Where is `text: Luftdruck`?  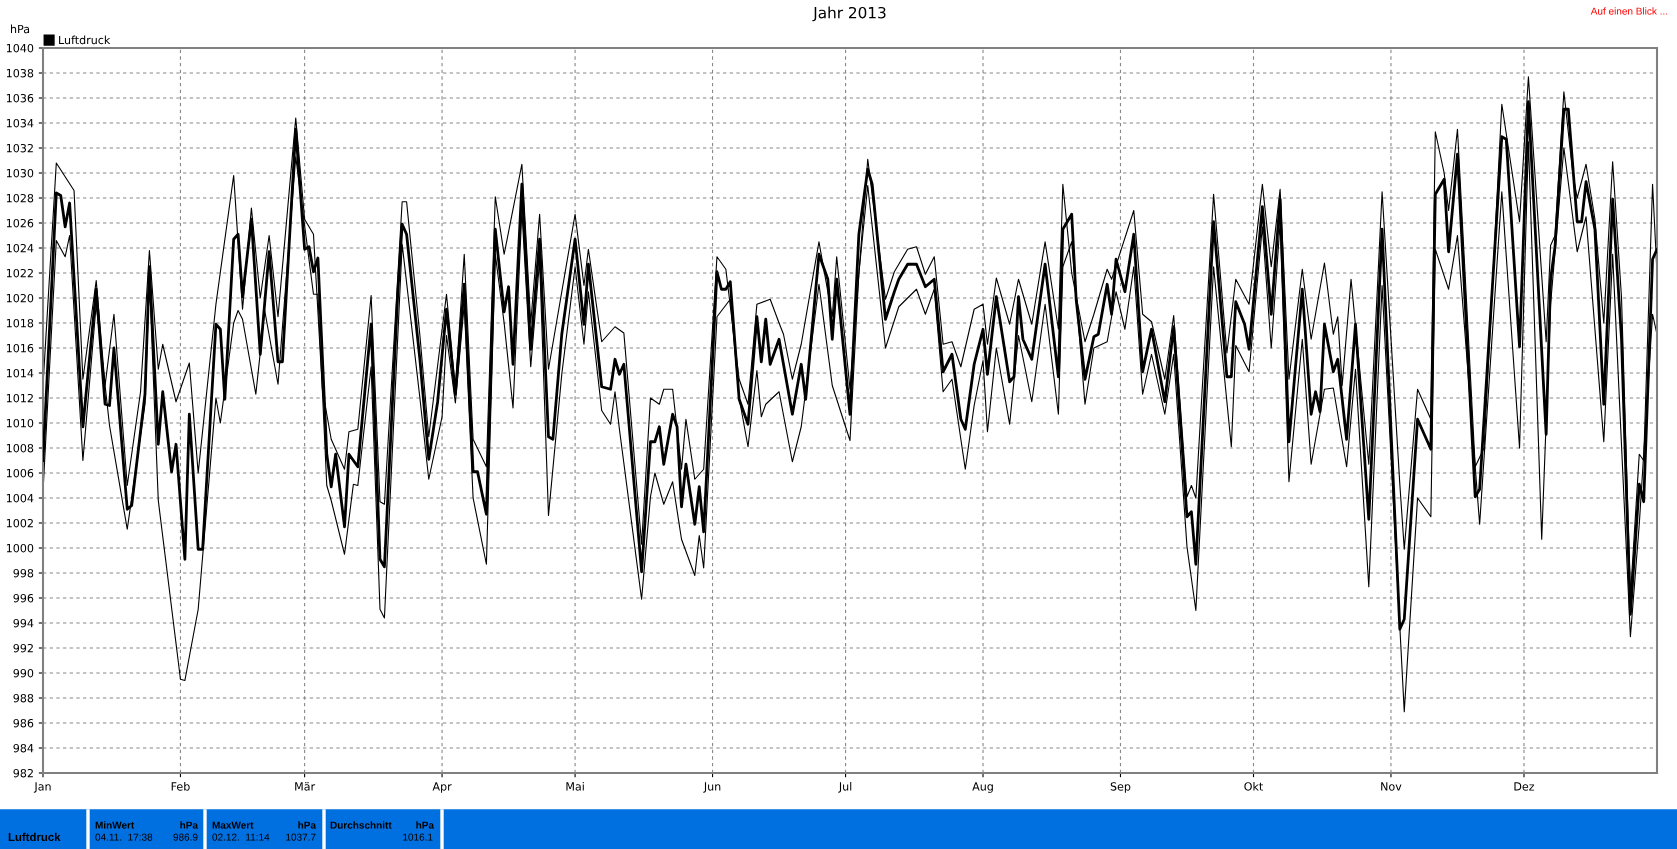 text: Luftdruck is located at coordinates (34, 837).